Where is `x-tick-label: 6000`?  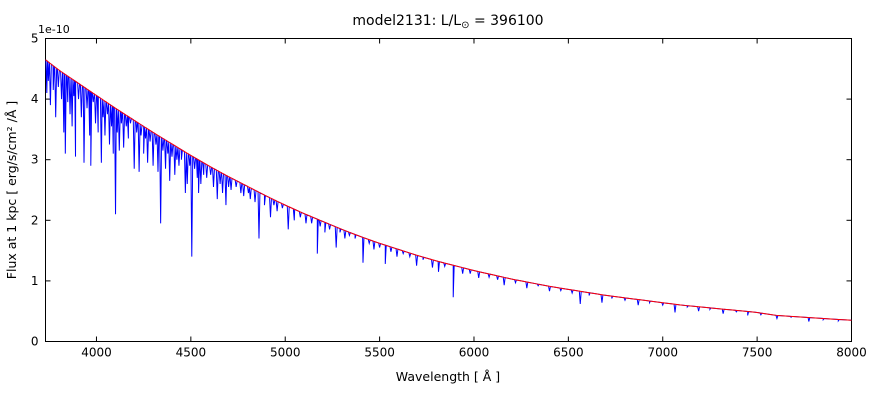
x-tick-label: 6000 is located at coordinates (474, 353).